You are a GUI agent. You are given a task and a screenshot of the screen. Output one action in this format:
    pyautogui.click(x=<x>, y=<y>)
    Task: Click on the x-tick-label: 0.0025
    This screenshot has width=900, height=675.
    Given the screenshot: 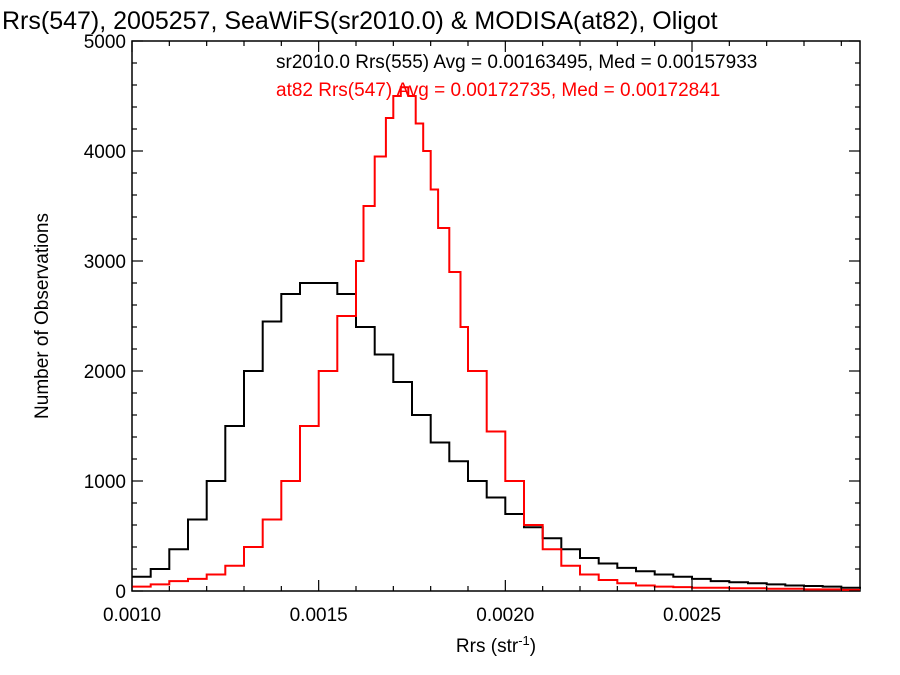 What is the action you would take?
    pyautogui.click(x=692, y=615)
    